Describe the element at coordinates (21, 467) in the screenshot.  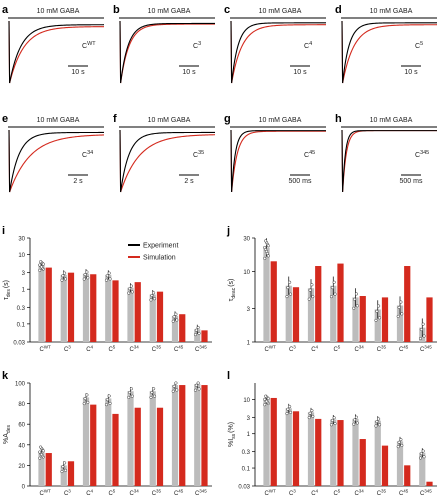
I see `y-tick-label: 20` at that location.